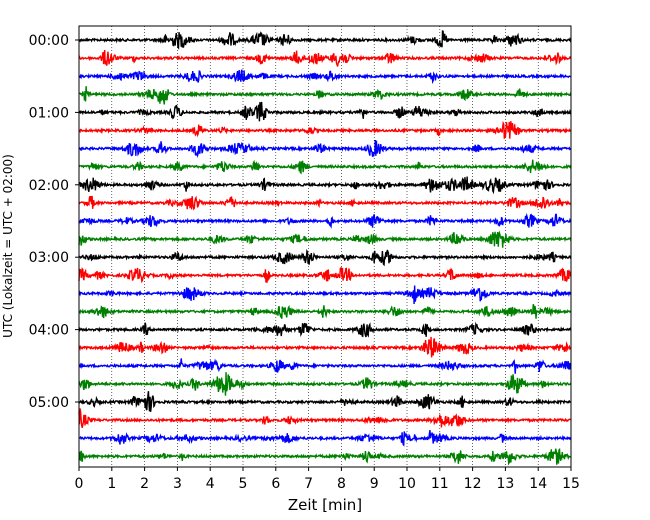  What do you see at coordinates (177, 484) in the screenshot?
I see `x-tick-label: 3` at bounding box center [177, 484].